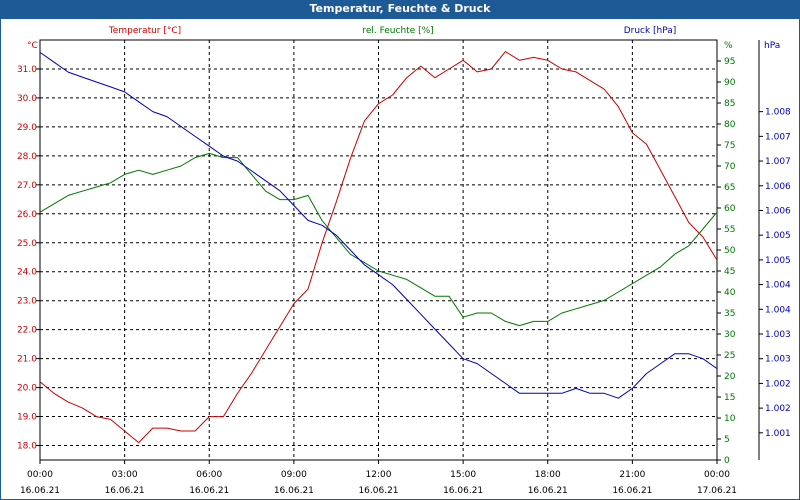 Image resolution: width=800 pixels, height=500 pixels. I want to click on humidity-tick-label: 30, so click(730, 335).